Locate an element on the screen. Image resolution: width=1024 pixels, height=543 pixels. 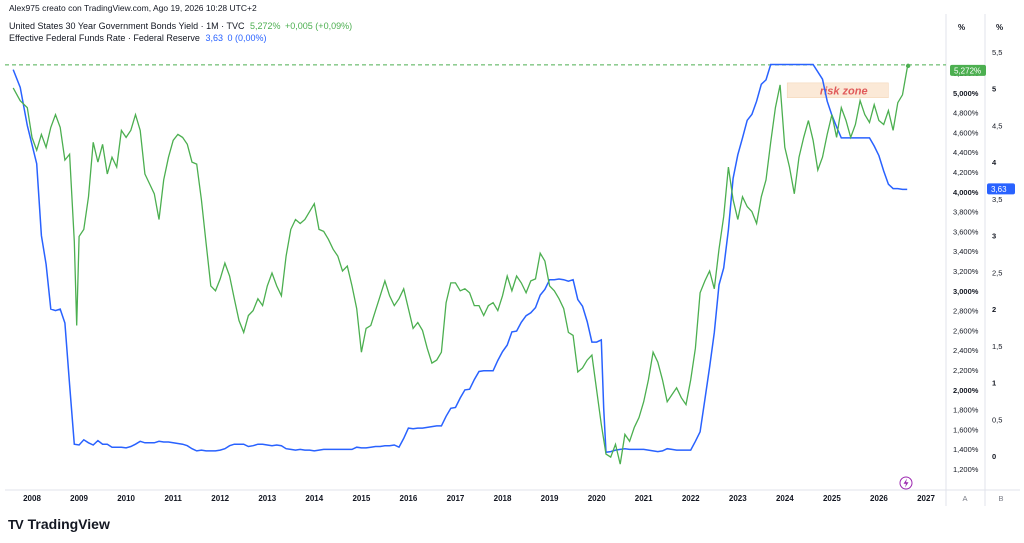
left-axis-tick: 3,800% is located at coordinates (966, 212).